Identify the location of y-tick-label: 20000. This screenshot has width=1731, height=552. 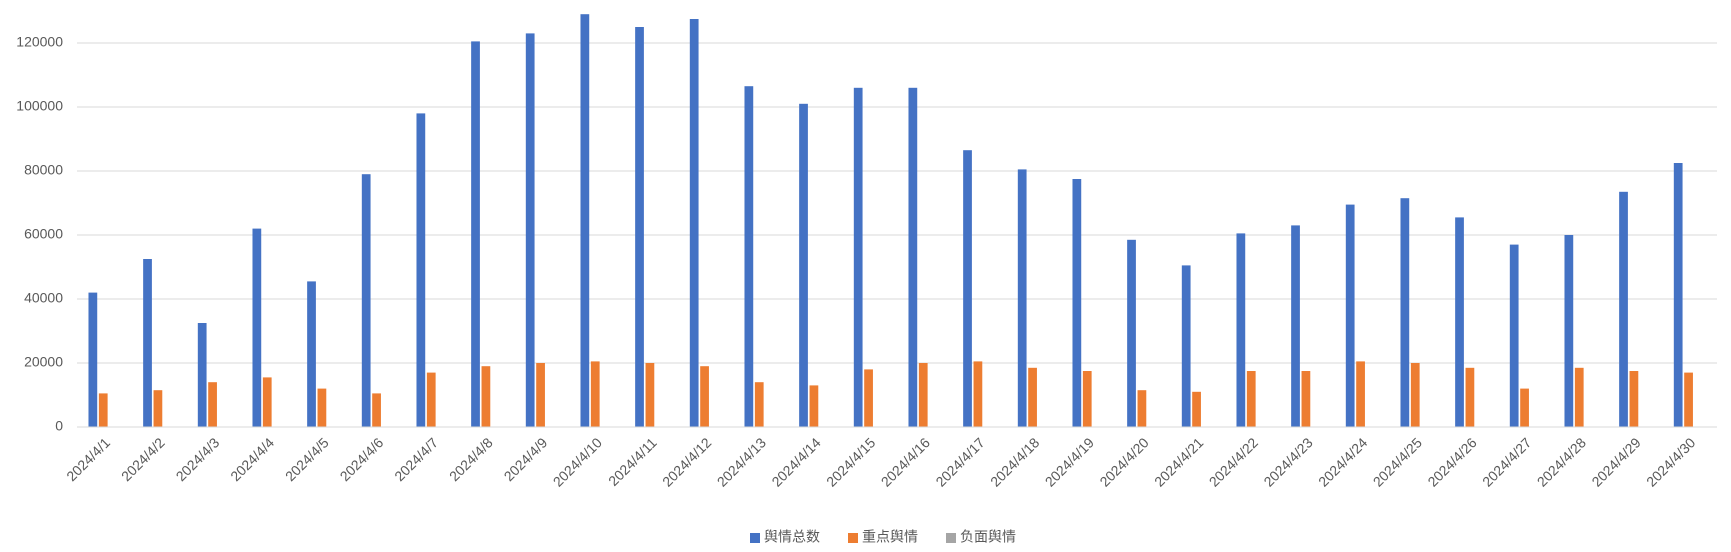
(43, 362).